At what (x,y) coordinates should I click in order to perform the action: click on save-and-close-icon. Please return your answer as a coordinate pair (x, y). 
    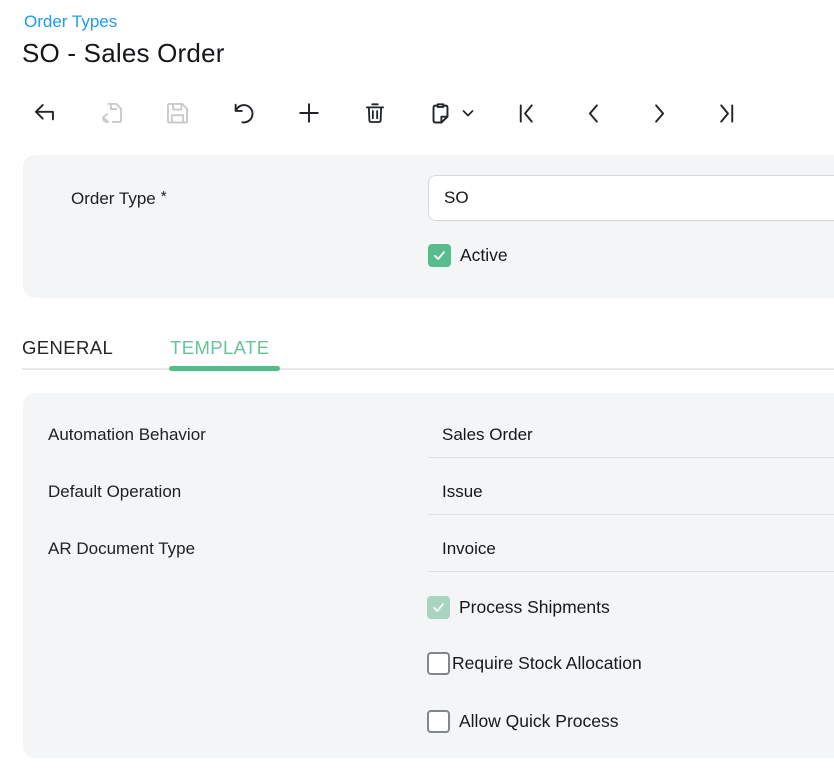
    Looking at the image, I should click on (111, 113).